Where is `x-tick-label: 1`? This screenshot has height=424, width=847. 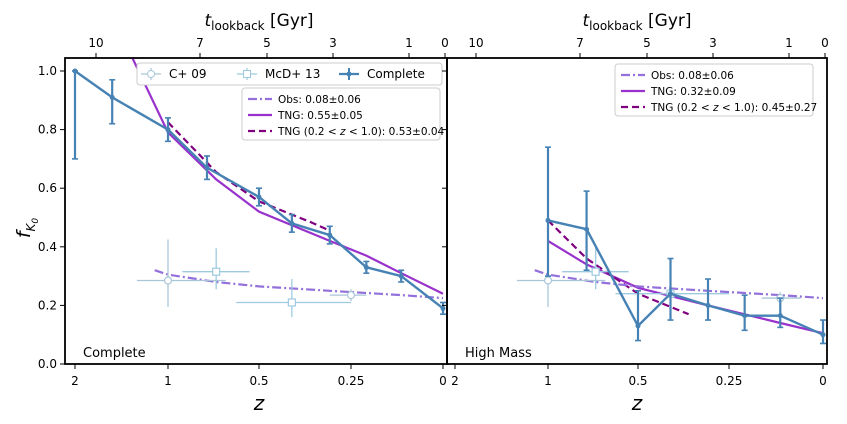
x-tick-label: 1 is located at coordinates (168, 381).